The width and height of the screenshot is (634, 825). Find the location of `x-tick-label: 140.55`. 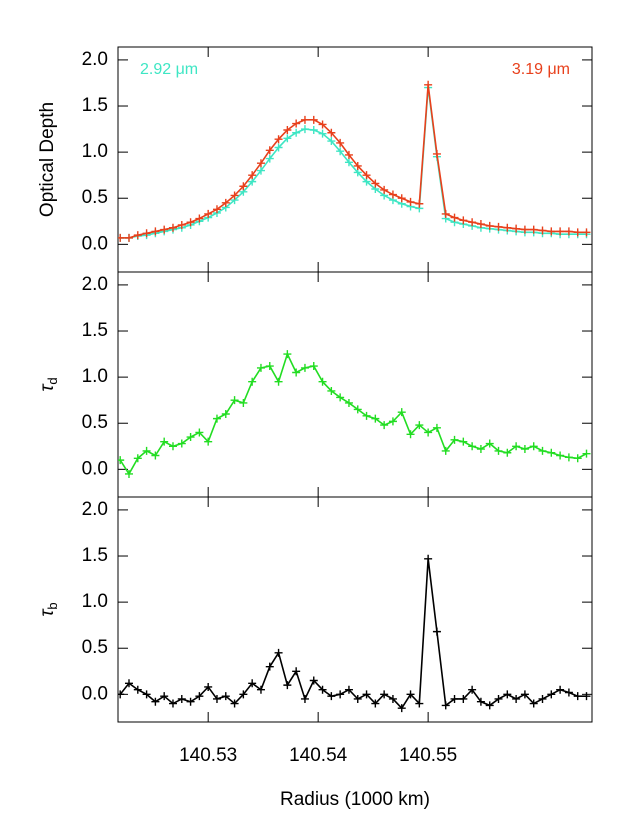

x-tick-label: 140.55 is located at coordinates (428, 755).